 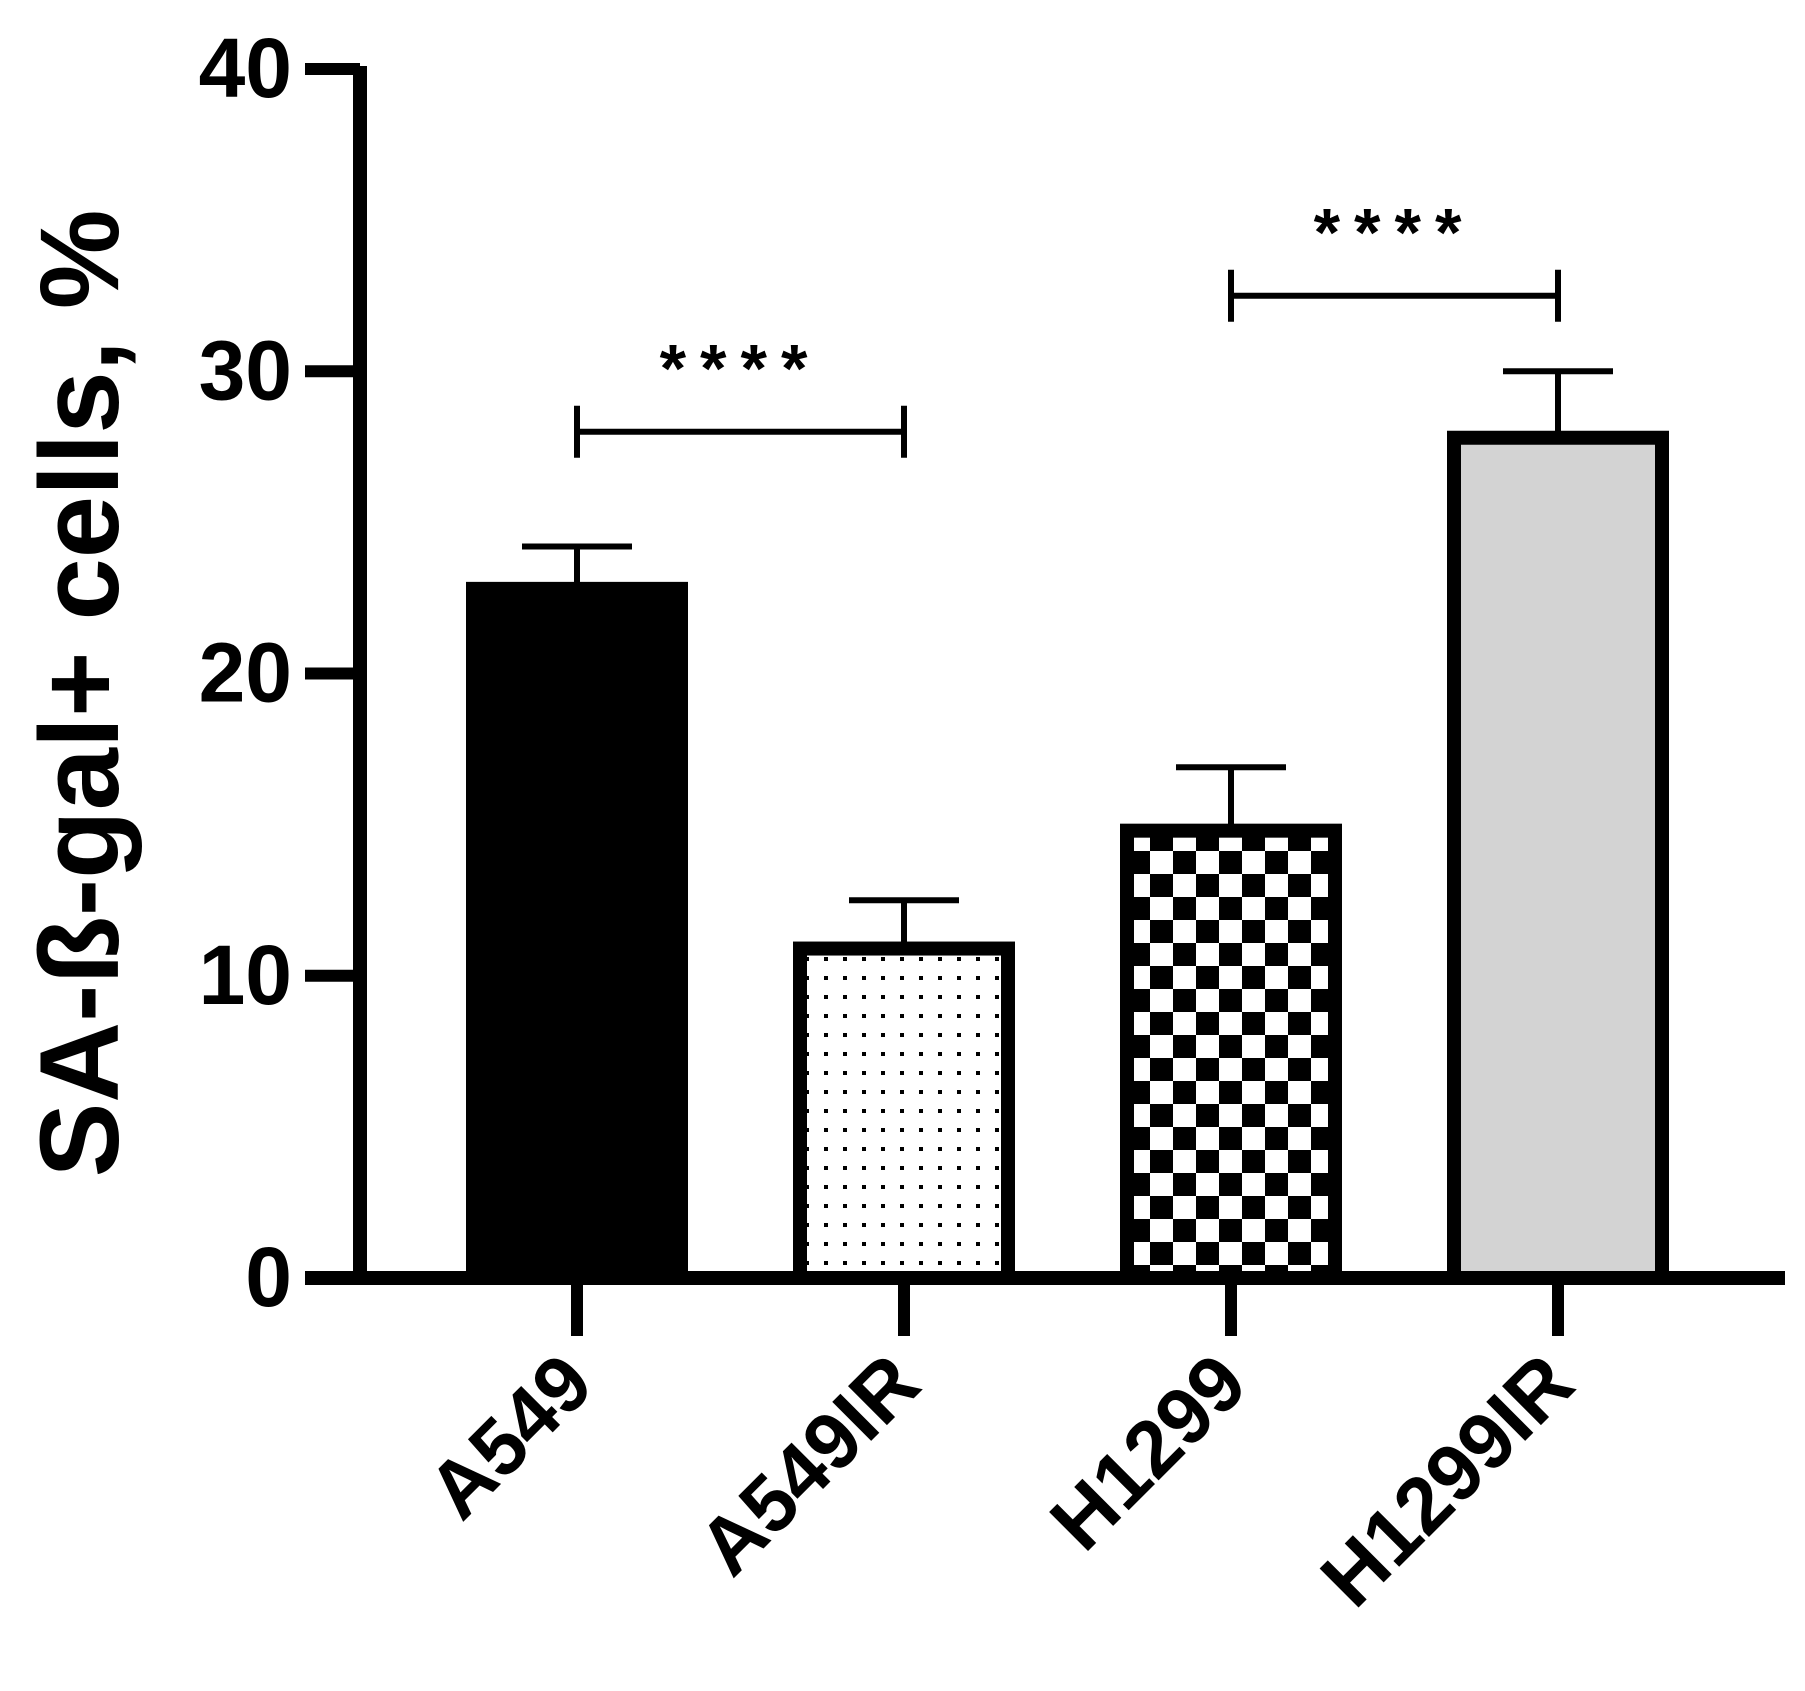 I want to click on bar-a549ir, so click(x=904, y=1113).